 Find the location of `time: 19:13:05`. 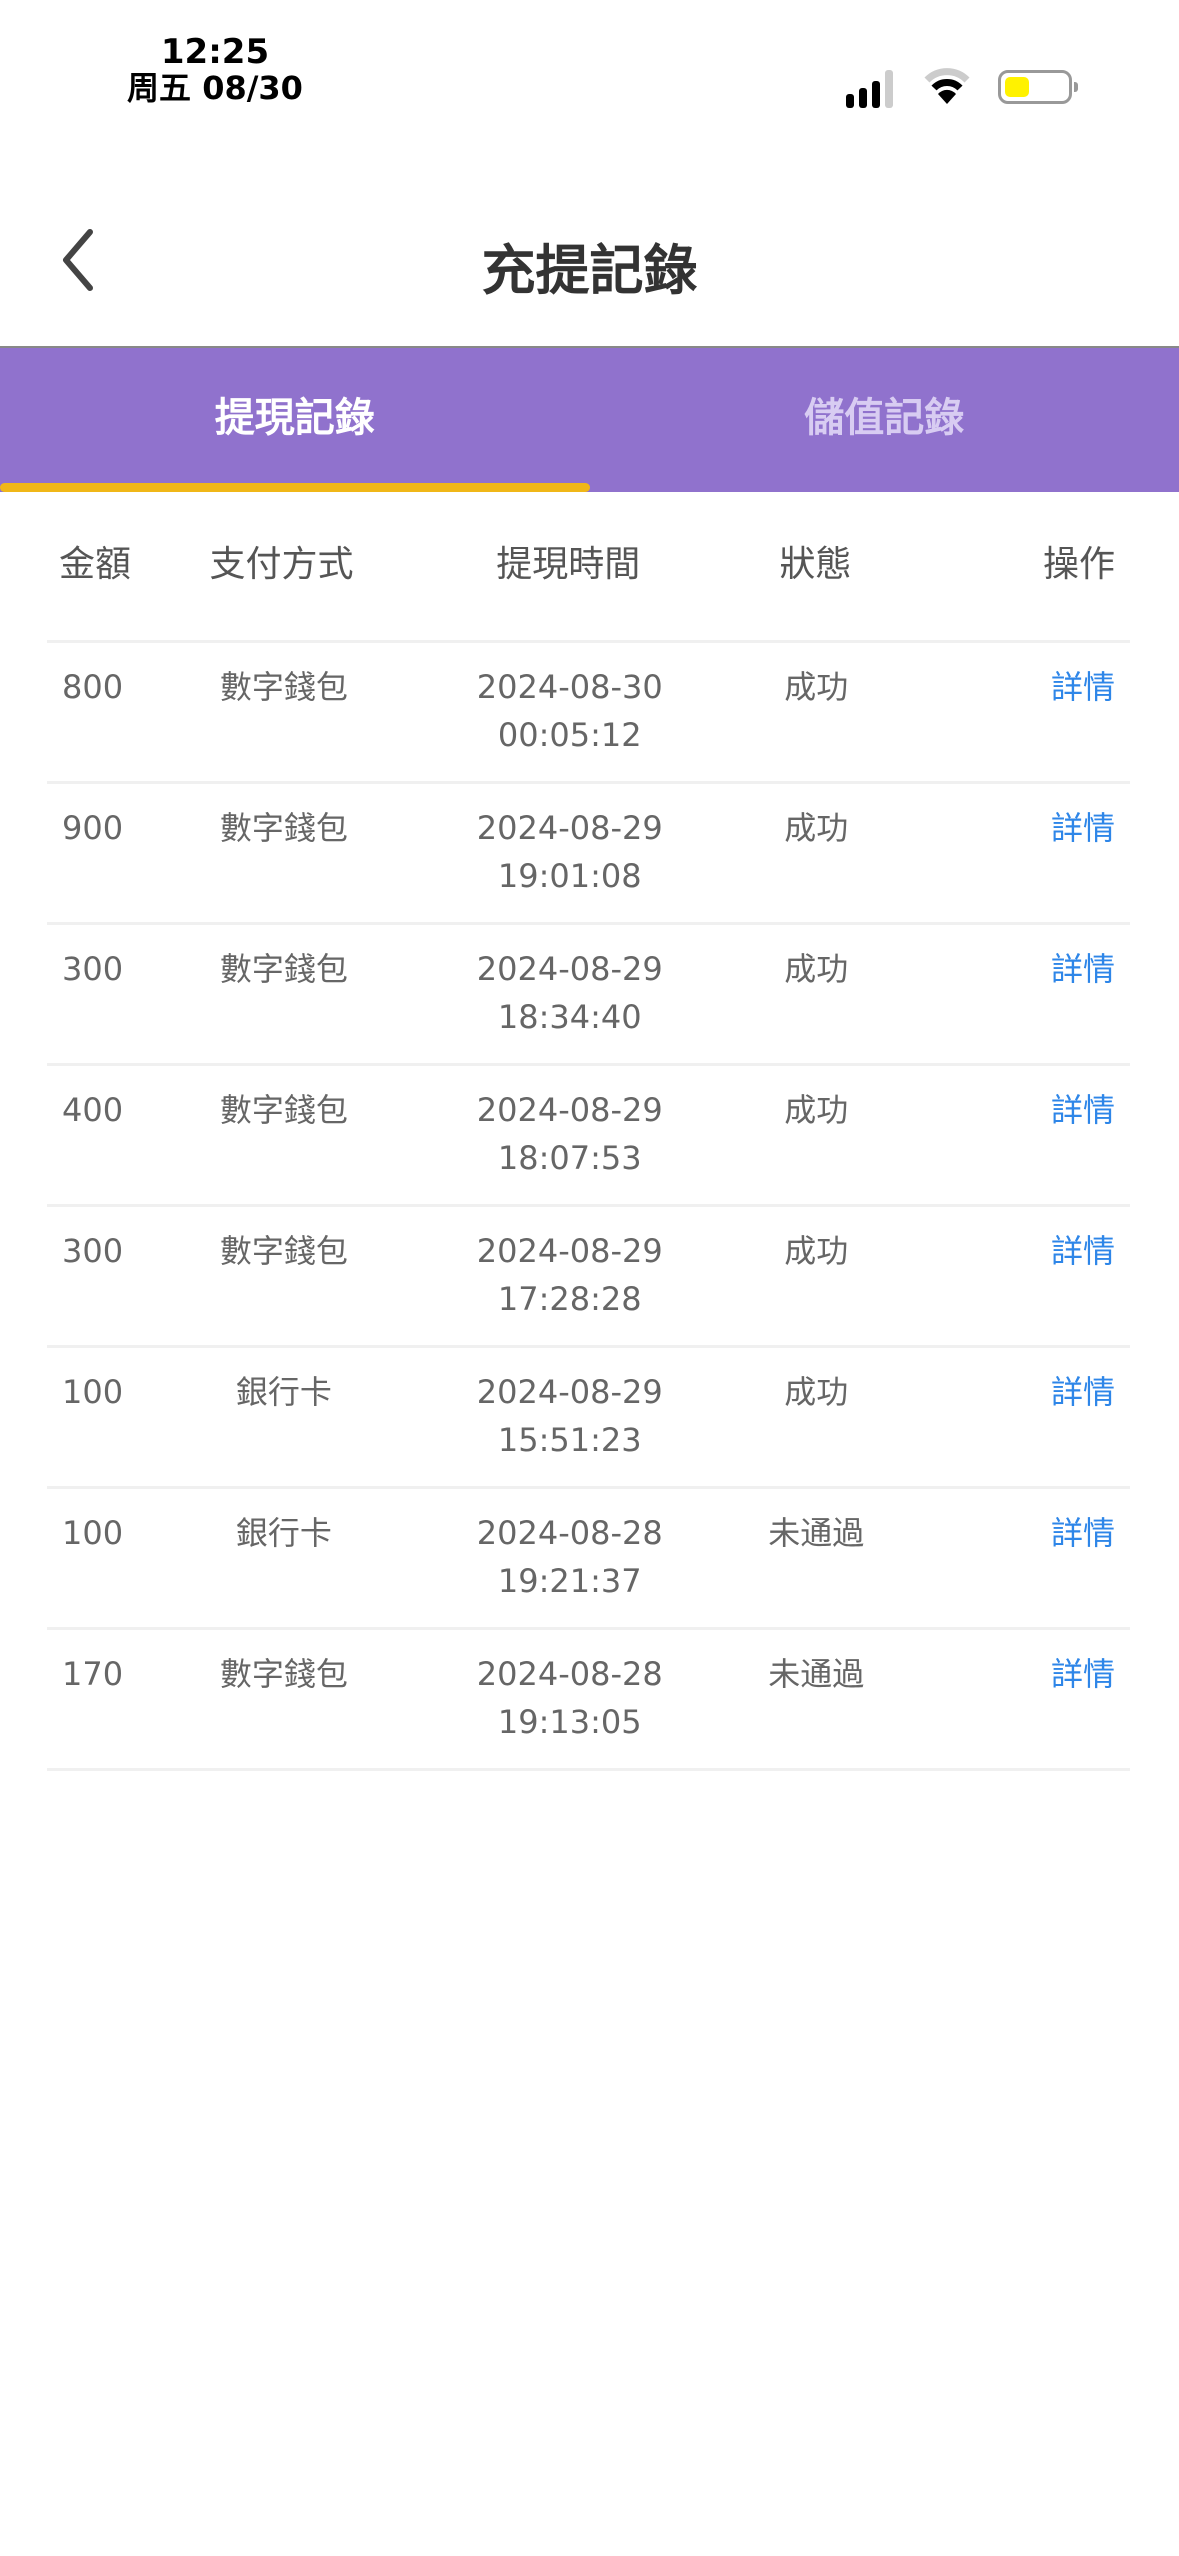

time: 19:13:05 is located at coordinates (569, 1722).